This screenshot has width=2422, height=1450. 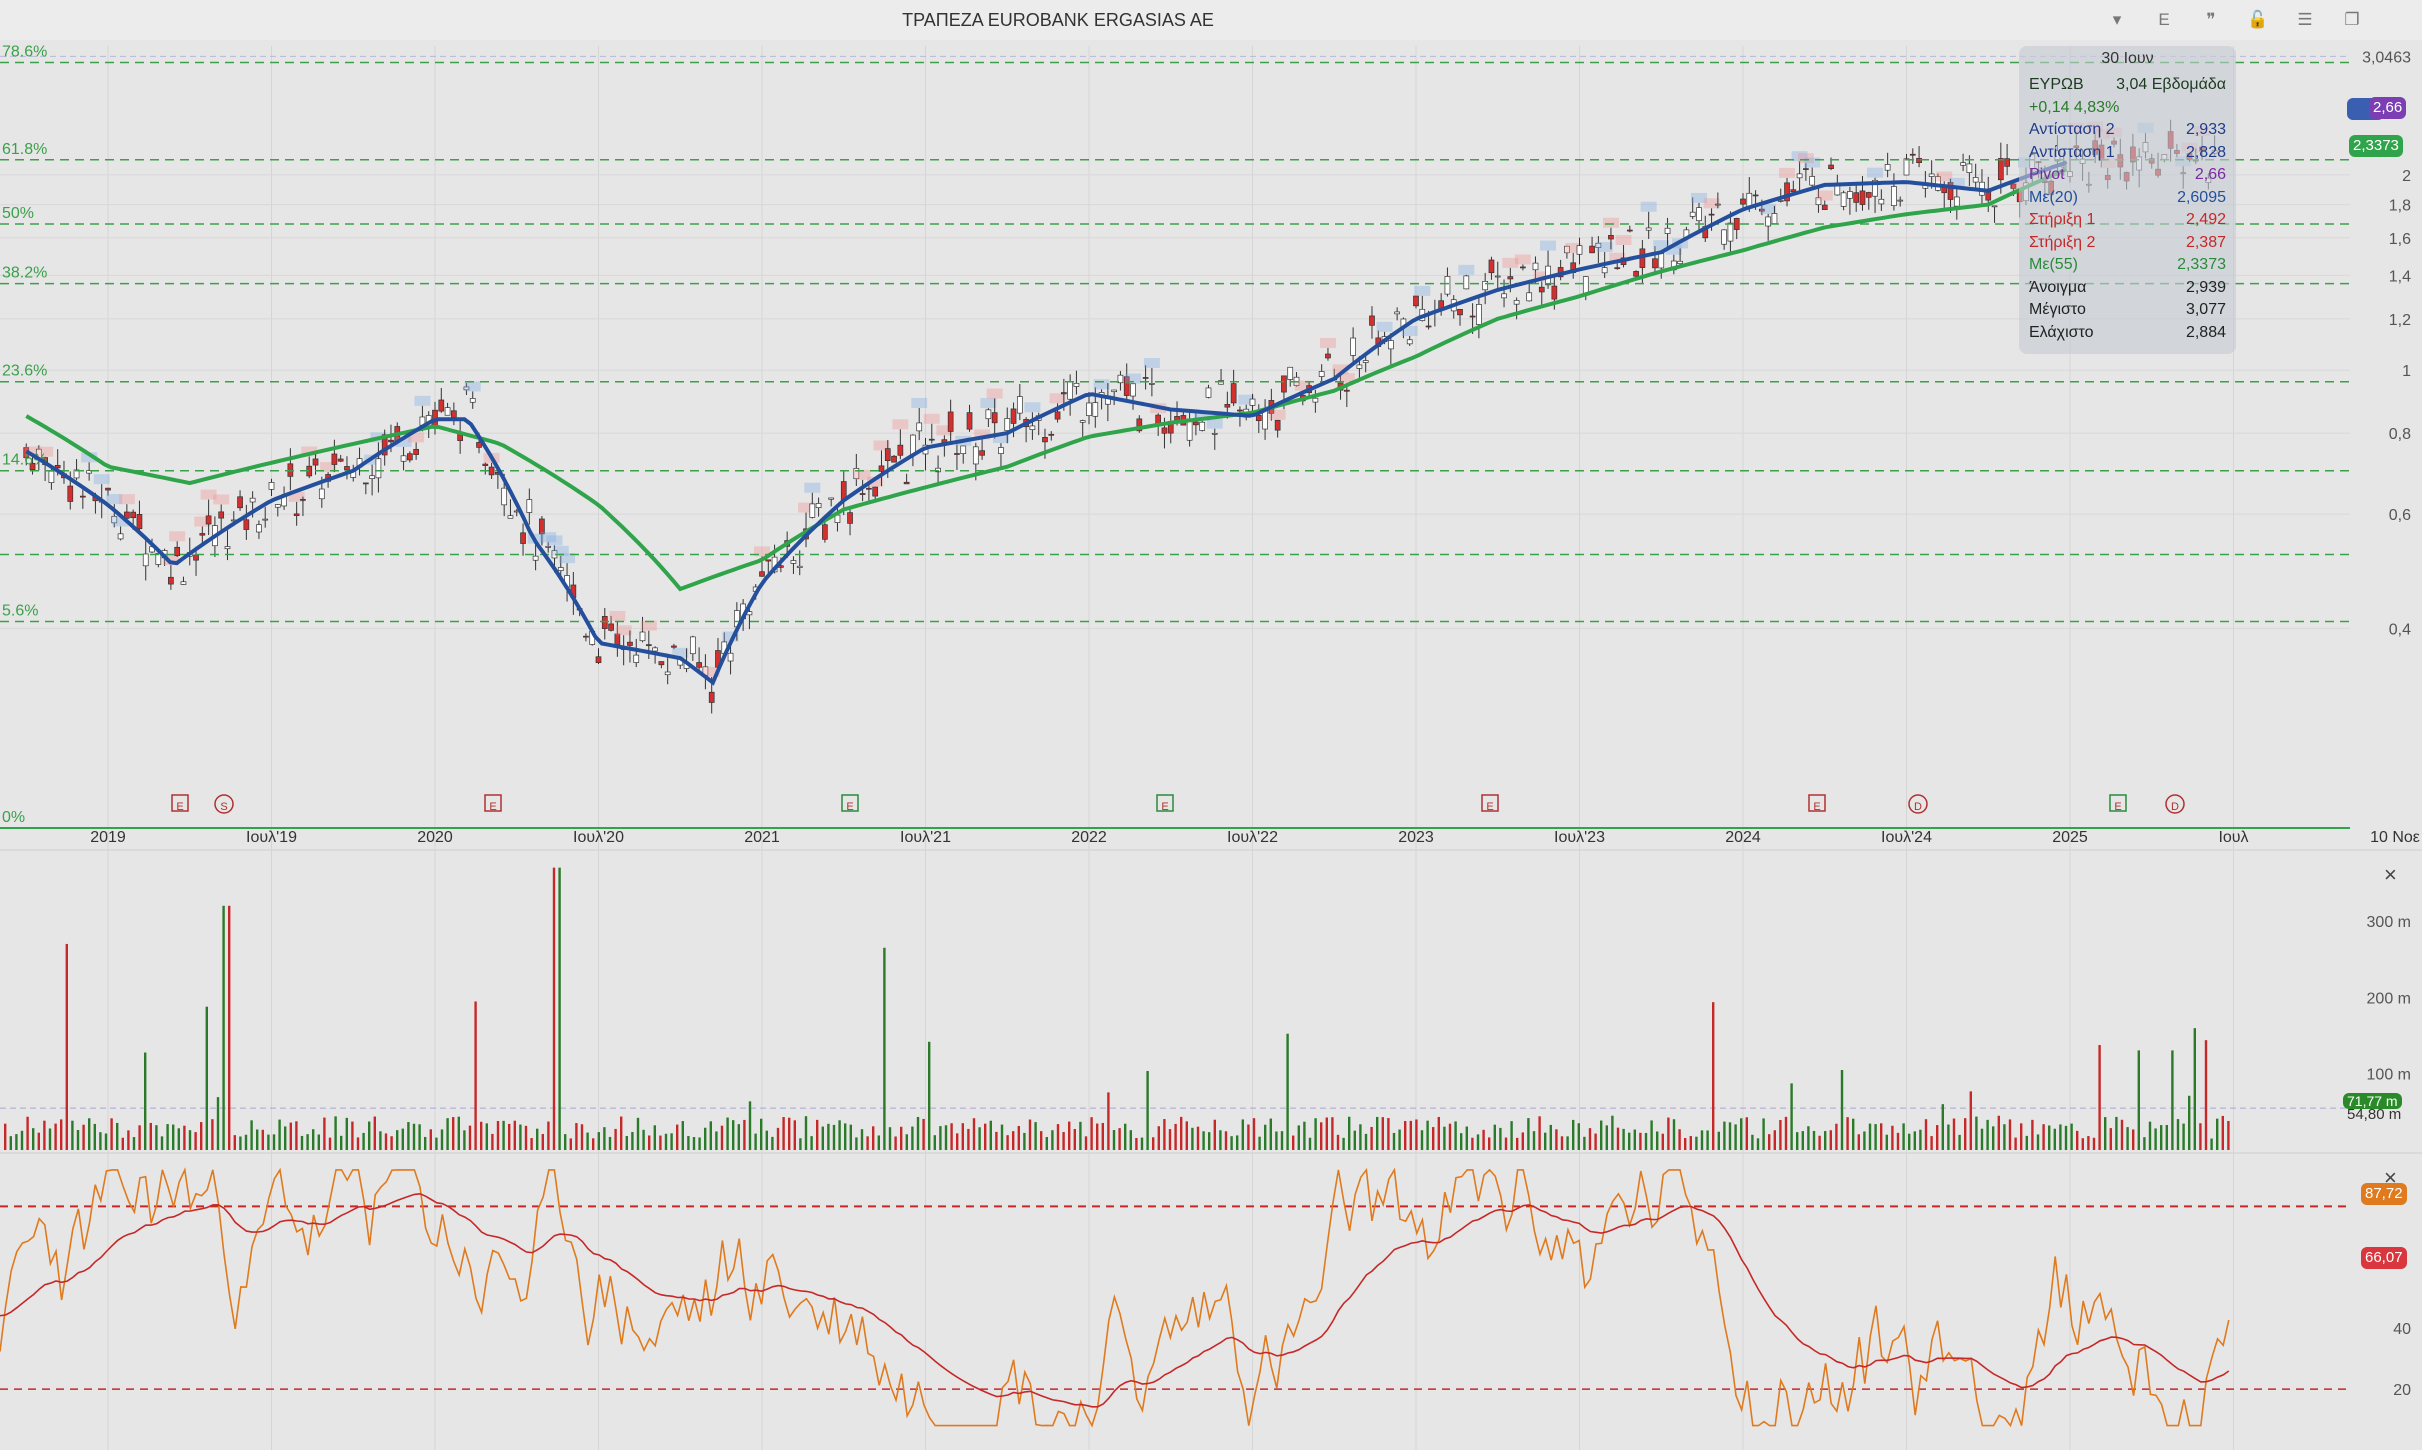 What do you see at coordinates (2305, 19) in the screenshot?
I see `menu-icon: ☰` at bounding box center [2305, 19].